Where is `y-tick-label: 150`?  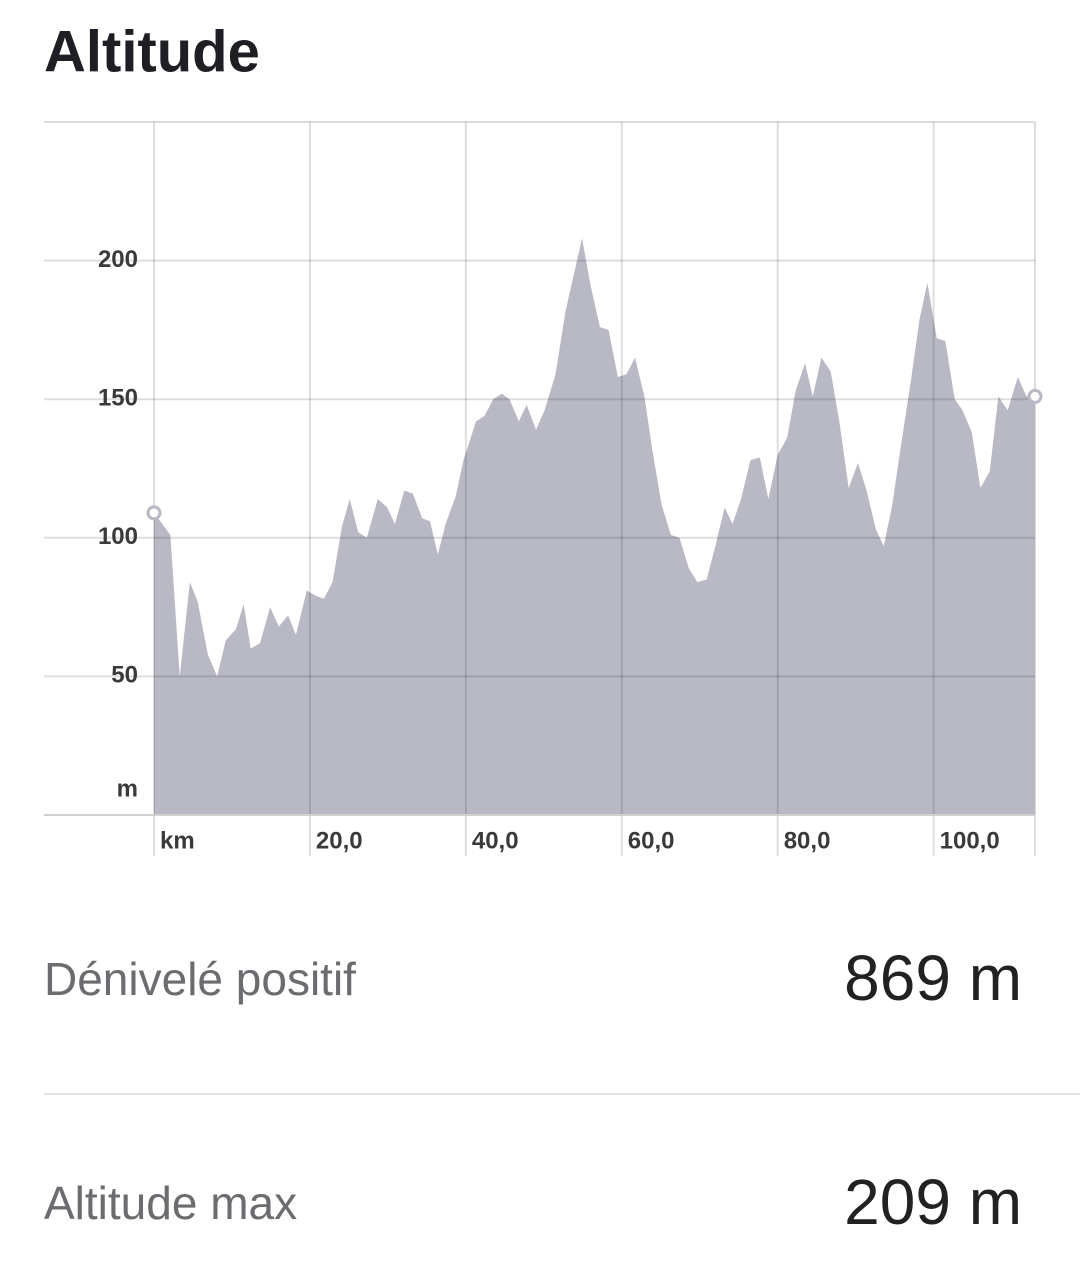 y-tick-label: 150 is located at coordinates (118, 398).